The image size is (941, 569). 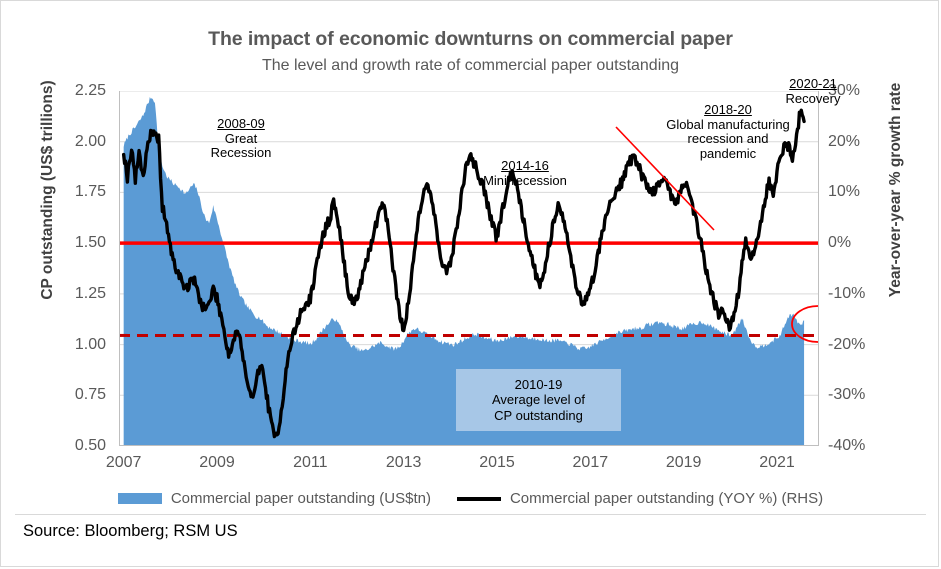 What do you see at coordinates (310, 462) in the screenshot?
I see `x-tick-label: 2011` at bounding box center [310, 462].